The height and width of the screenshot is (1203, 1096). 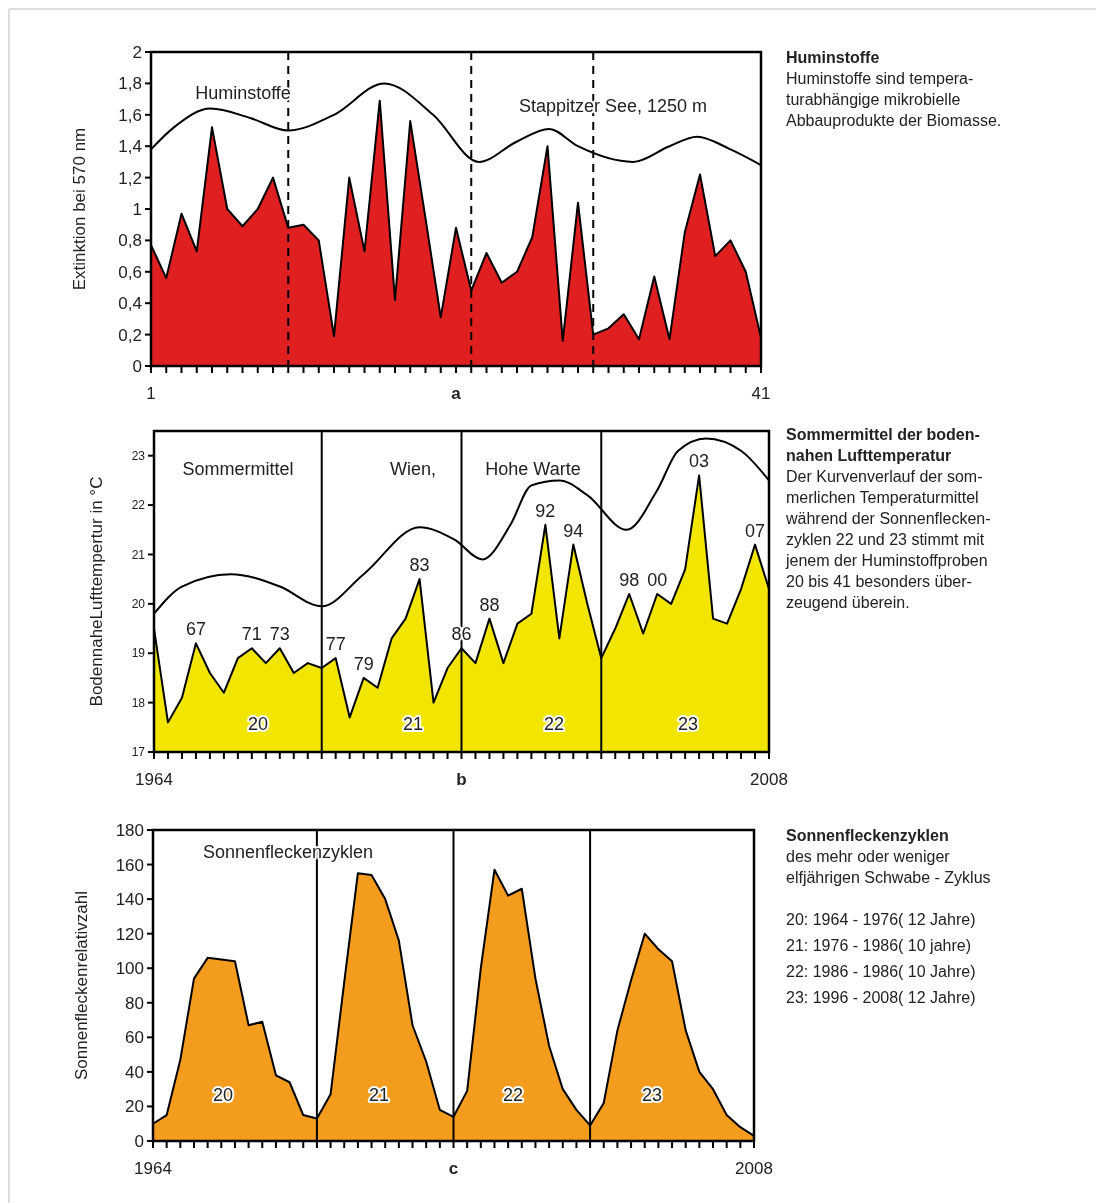 What do you see at coordinates (699, 461) in the screenshot?
I see `annotation: 03` at bounding box center [699, 461].